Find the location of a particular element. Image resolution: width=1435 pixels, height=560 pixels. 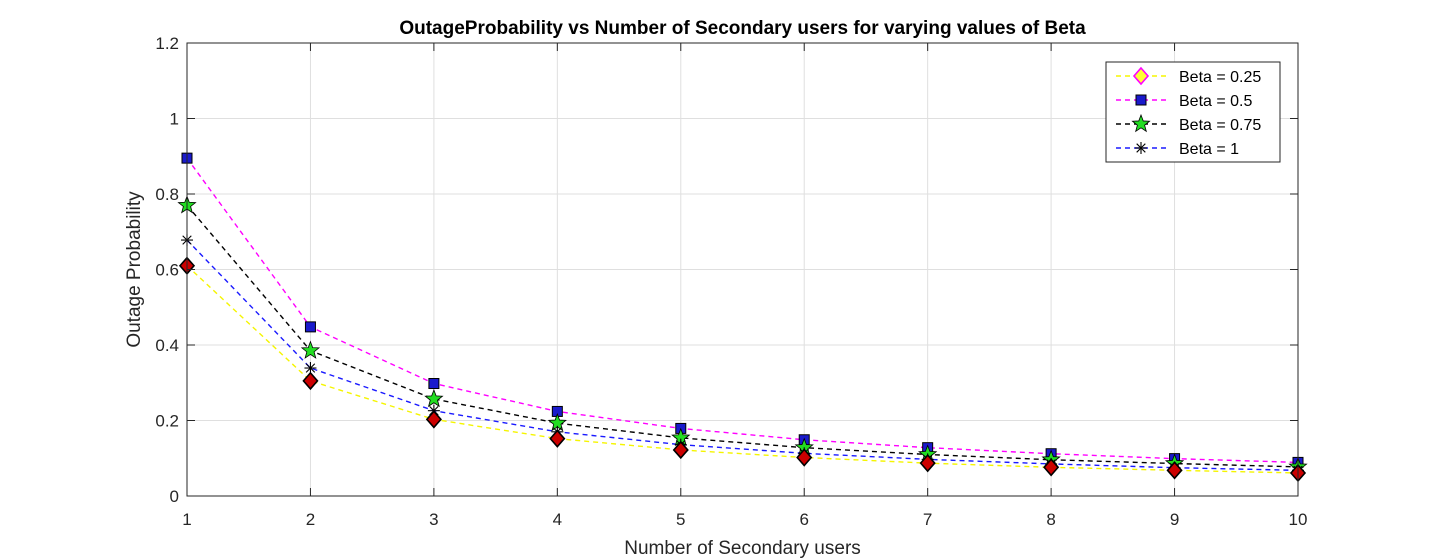

legend: Beta = 0.25 Beta = 0.5 Beta = 0.75 Beta = 1 is located at coordinates (1193, 112).